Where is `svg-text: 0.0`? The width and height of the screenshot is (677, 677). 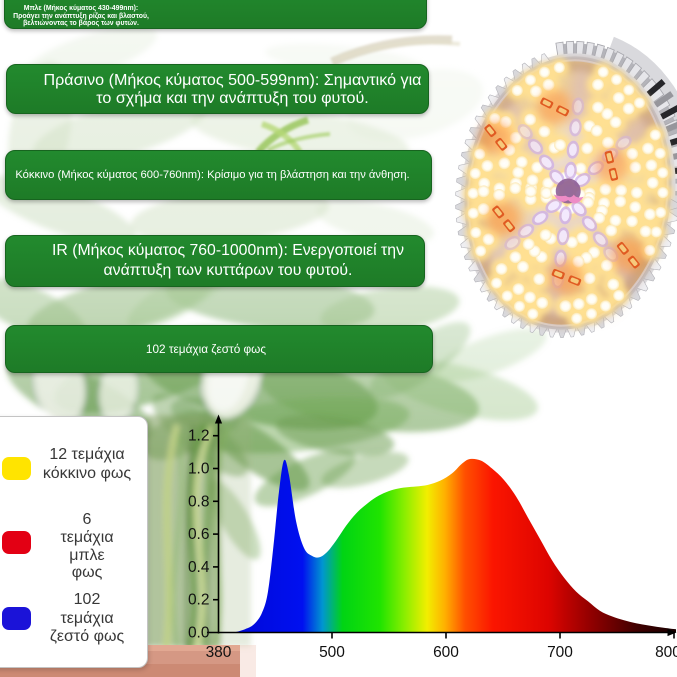
svg-text: 0.0 is located at coordinates (199, 633).